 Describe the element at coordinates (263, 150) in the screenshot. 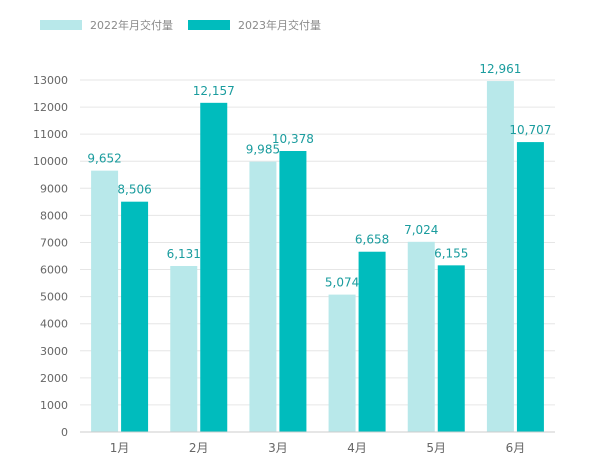

I see `data-label: 9,985` at that location.